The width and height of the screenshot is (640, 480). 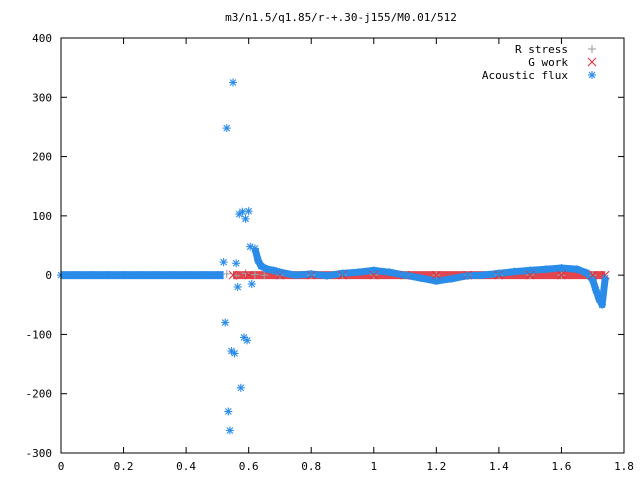 I want to click on y-tick-label: 0, so click(x=48, y=275).